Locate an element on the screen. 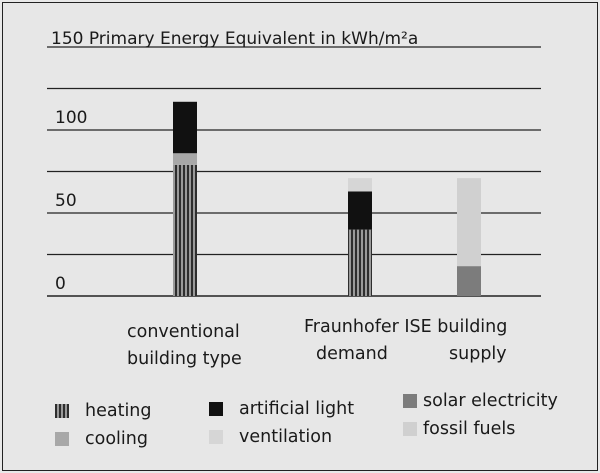  y-tick-label-0: 0 is located at coordinates (60, 284).